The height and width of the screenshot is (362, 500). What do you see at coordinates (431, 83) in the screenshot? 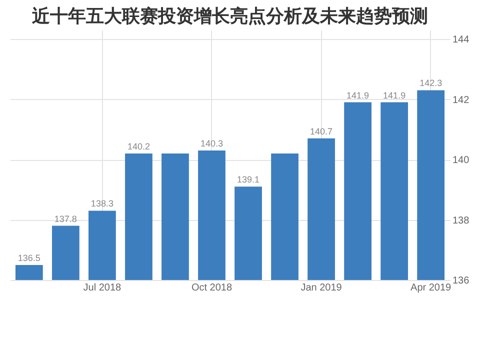
I see `data-label: 142.3` at bounding box center [431, 83].